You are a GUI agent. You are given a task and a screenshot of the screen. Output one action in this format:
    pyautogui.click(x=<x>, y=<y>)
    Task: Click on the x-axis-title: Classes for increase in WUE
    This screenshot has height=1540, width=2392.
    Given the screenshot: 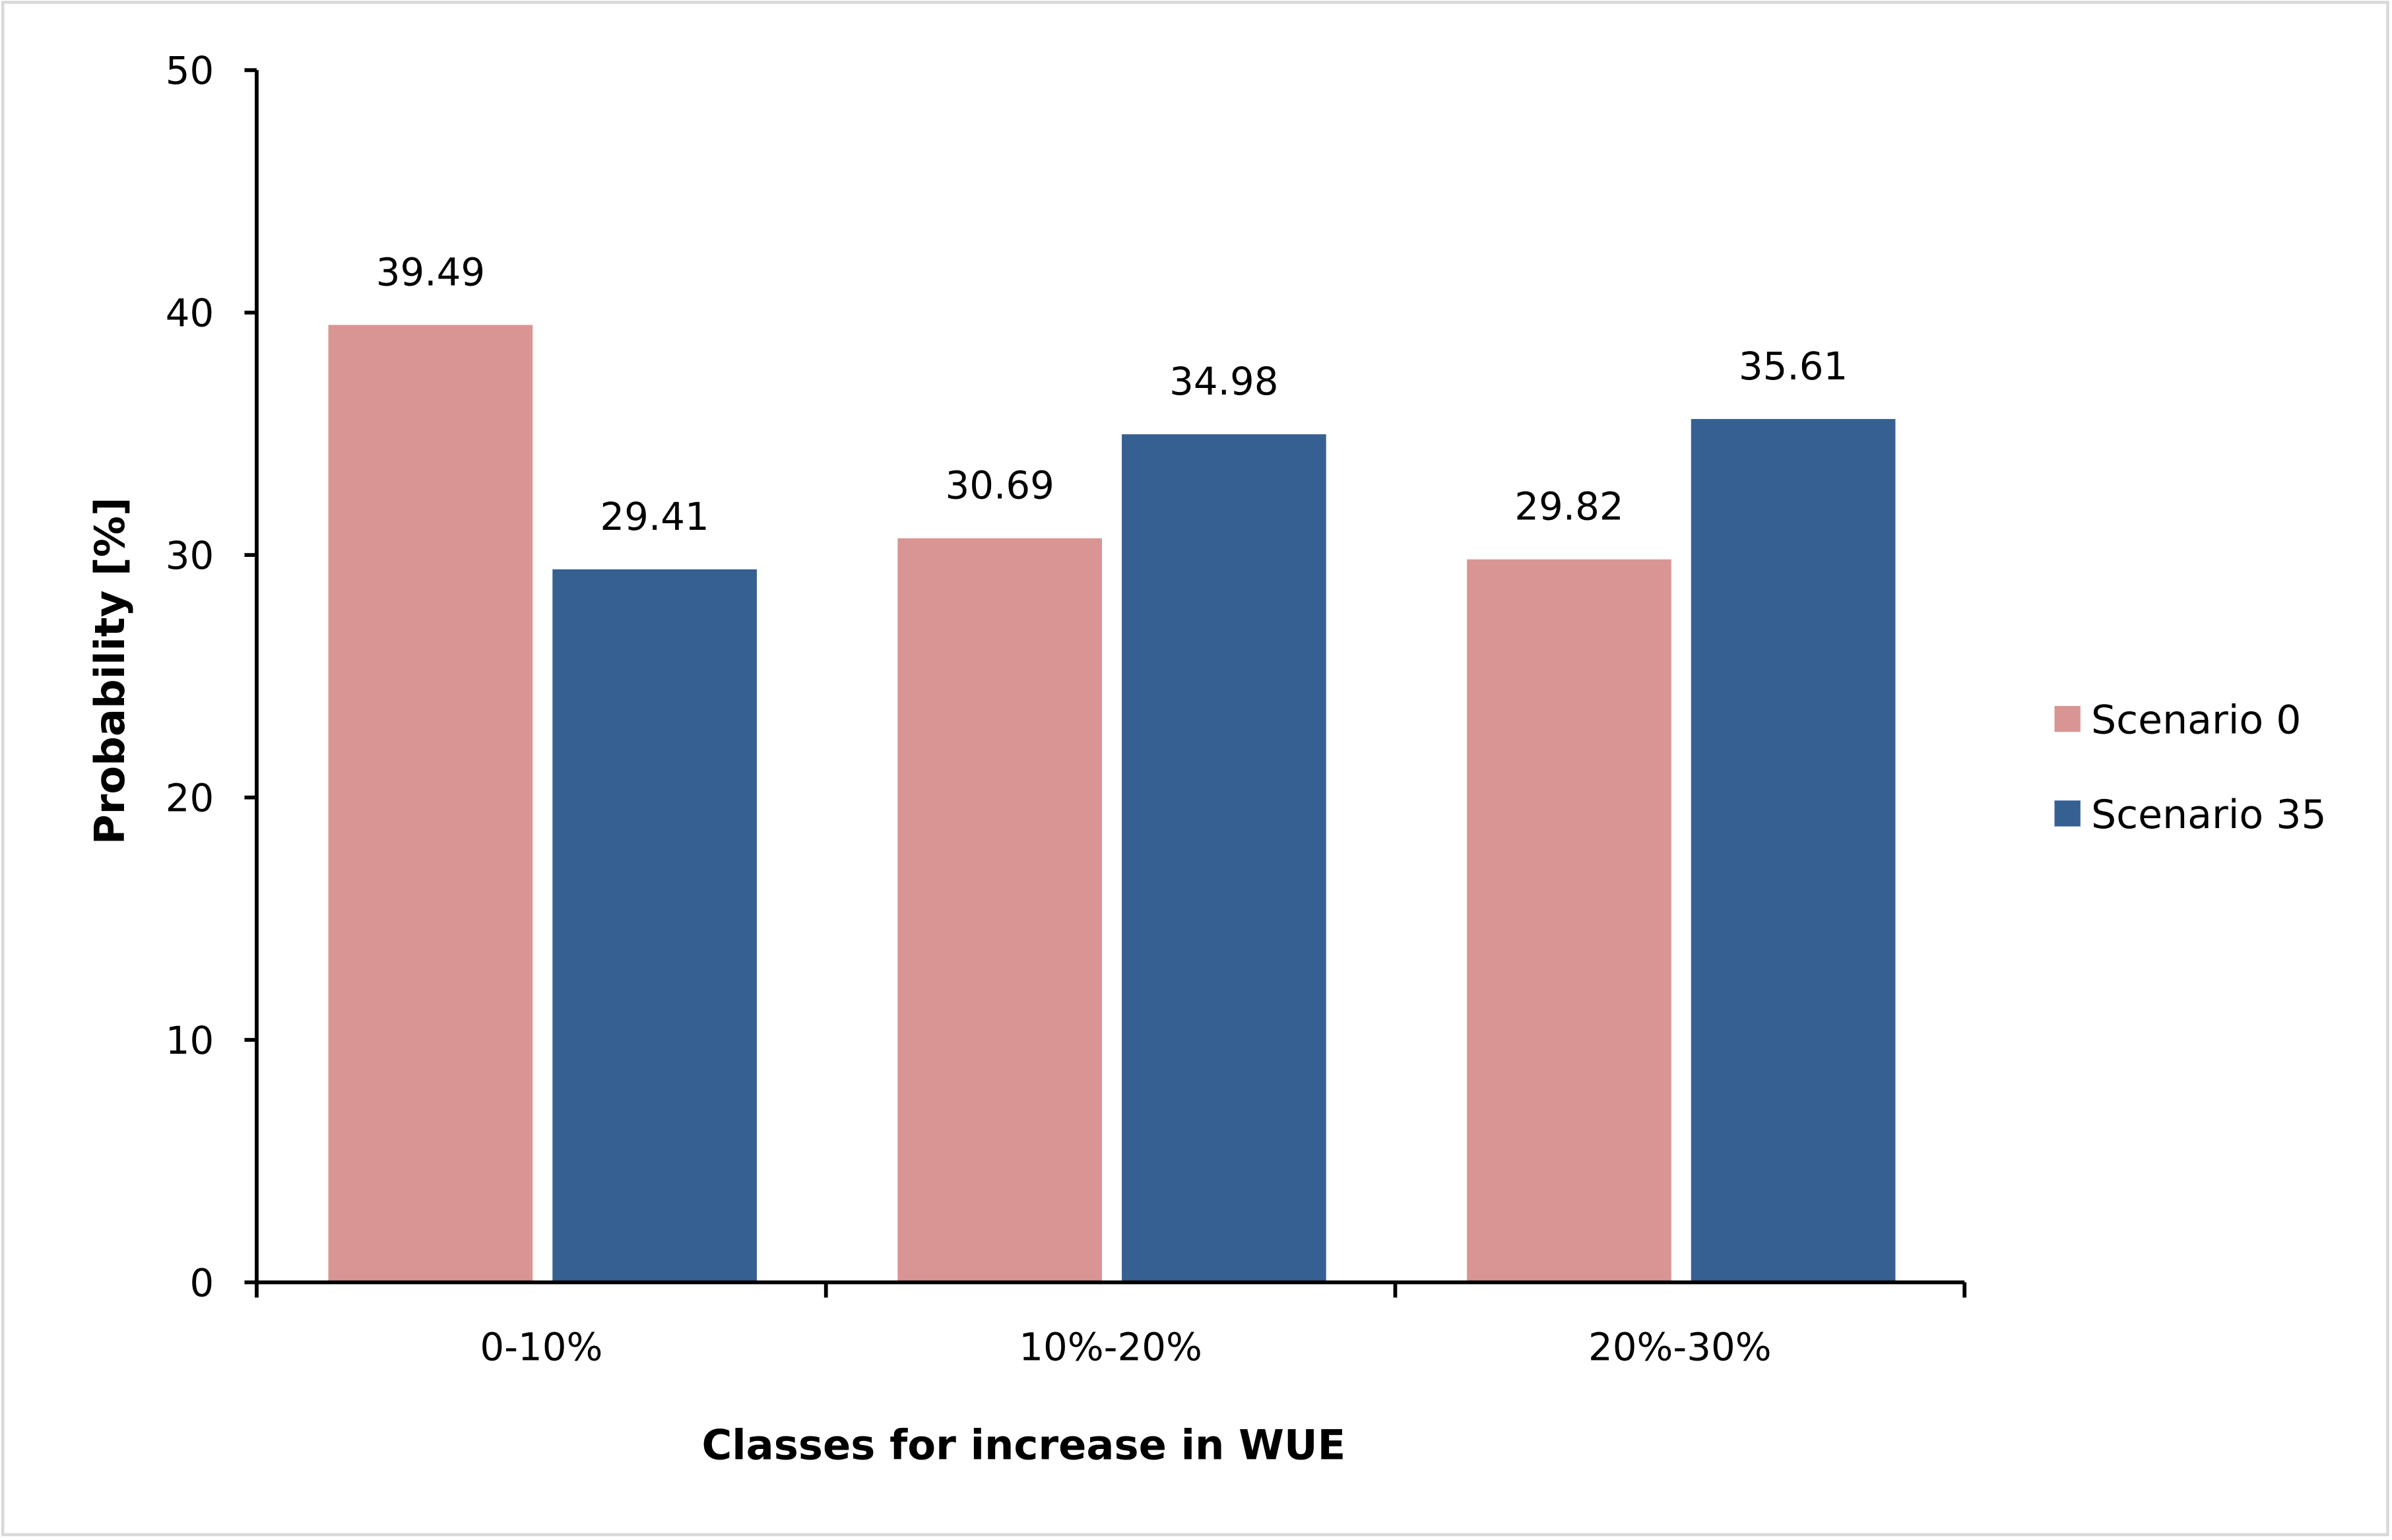 What is the action you would take?
    pyautogui.click(x=1023, y=1445)
    